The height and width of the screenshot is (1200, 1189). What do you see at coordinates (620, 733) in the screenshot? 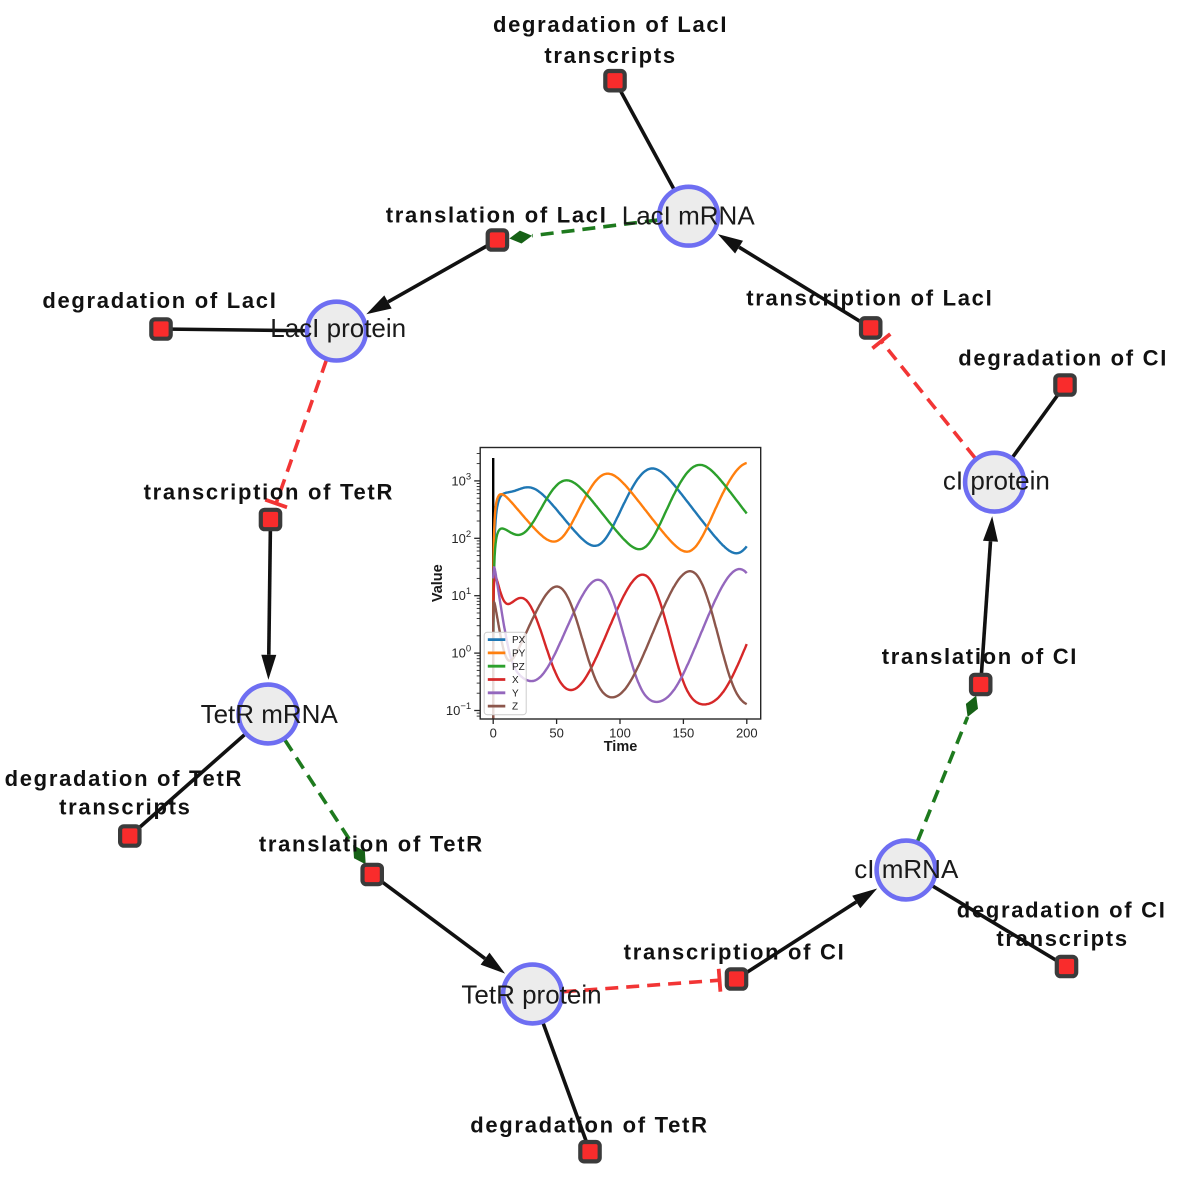
I see `svg-text: 100` at bounding box center [620, 733].